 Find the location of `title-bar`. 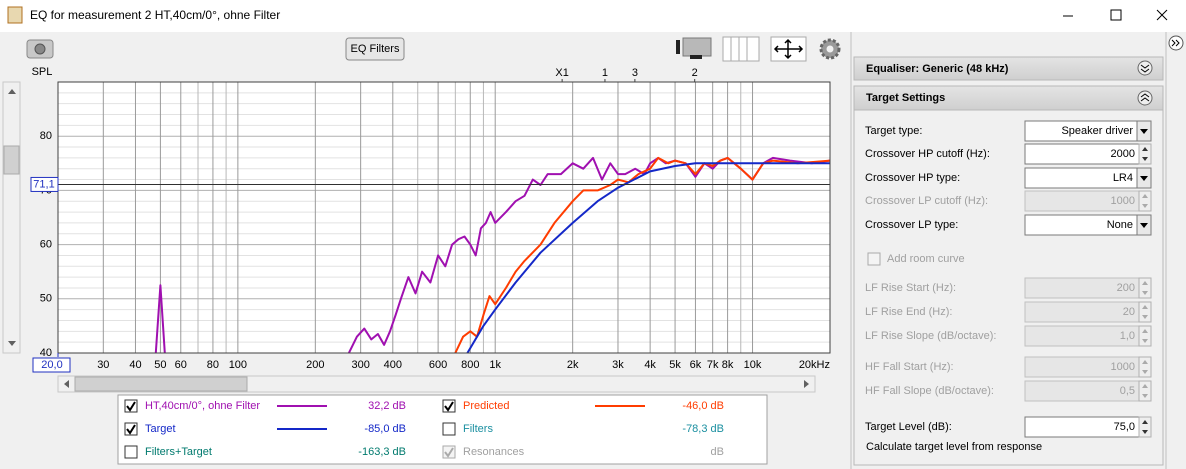

title-bar is located at coordinates (593, 16).